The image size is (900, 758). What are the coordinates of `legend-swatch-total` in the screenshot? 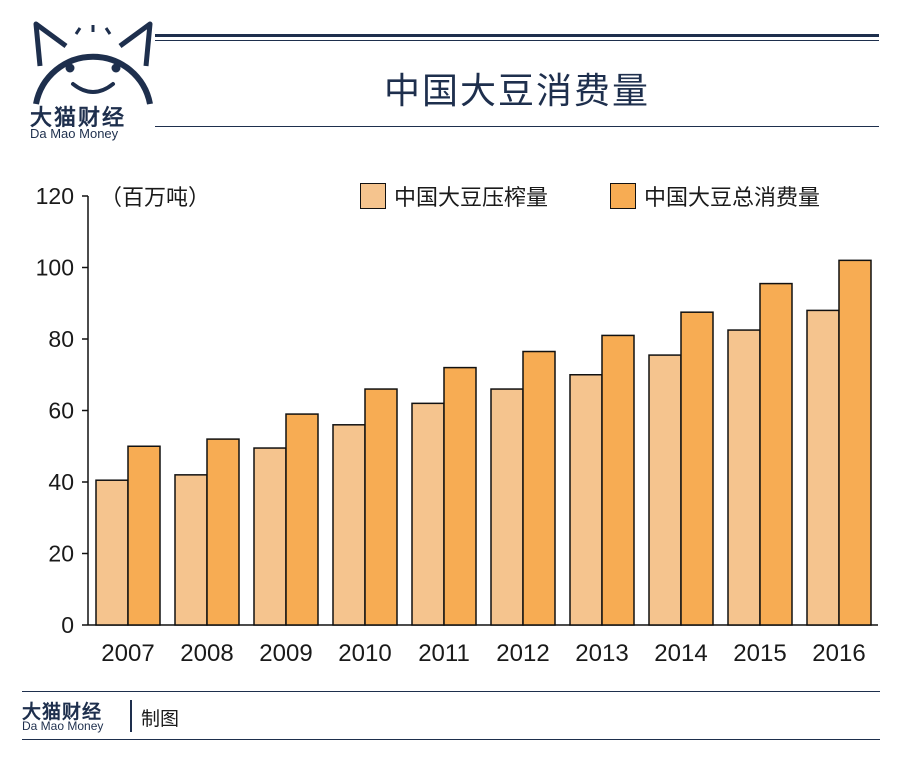 It's located at (623, 196).